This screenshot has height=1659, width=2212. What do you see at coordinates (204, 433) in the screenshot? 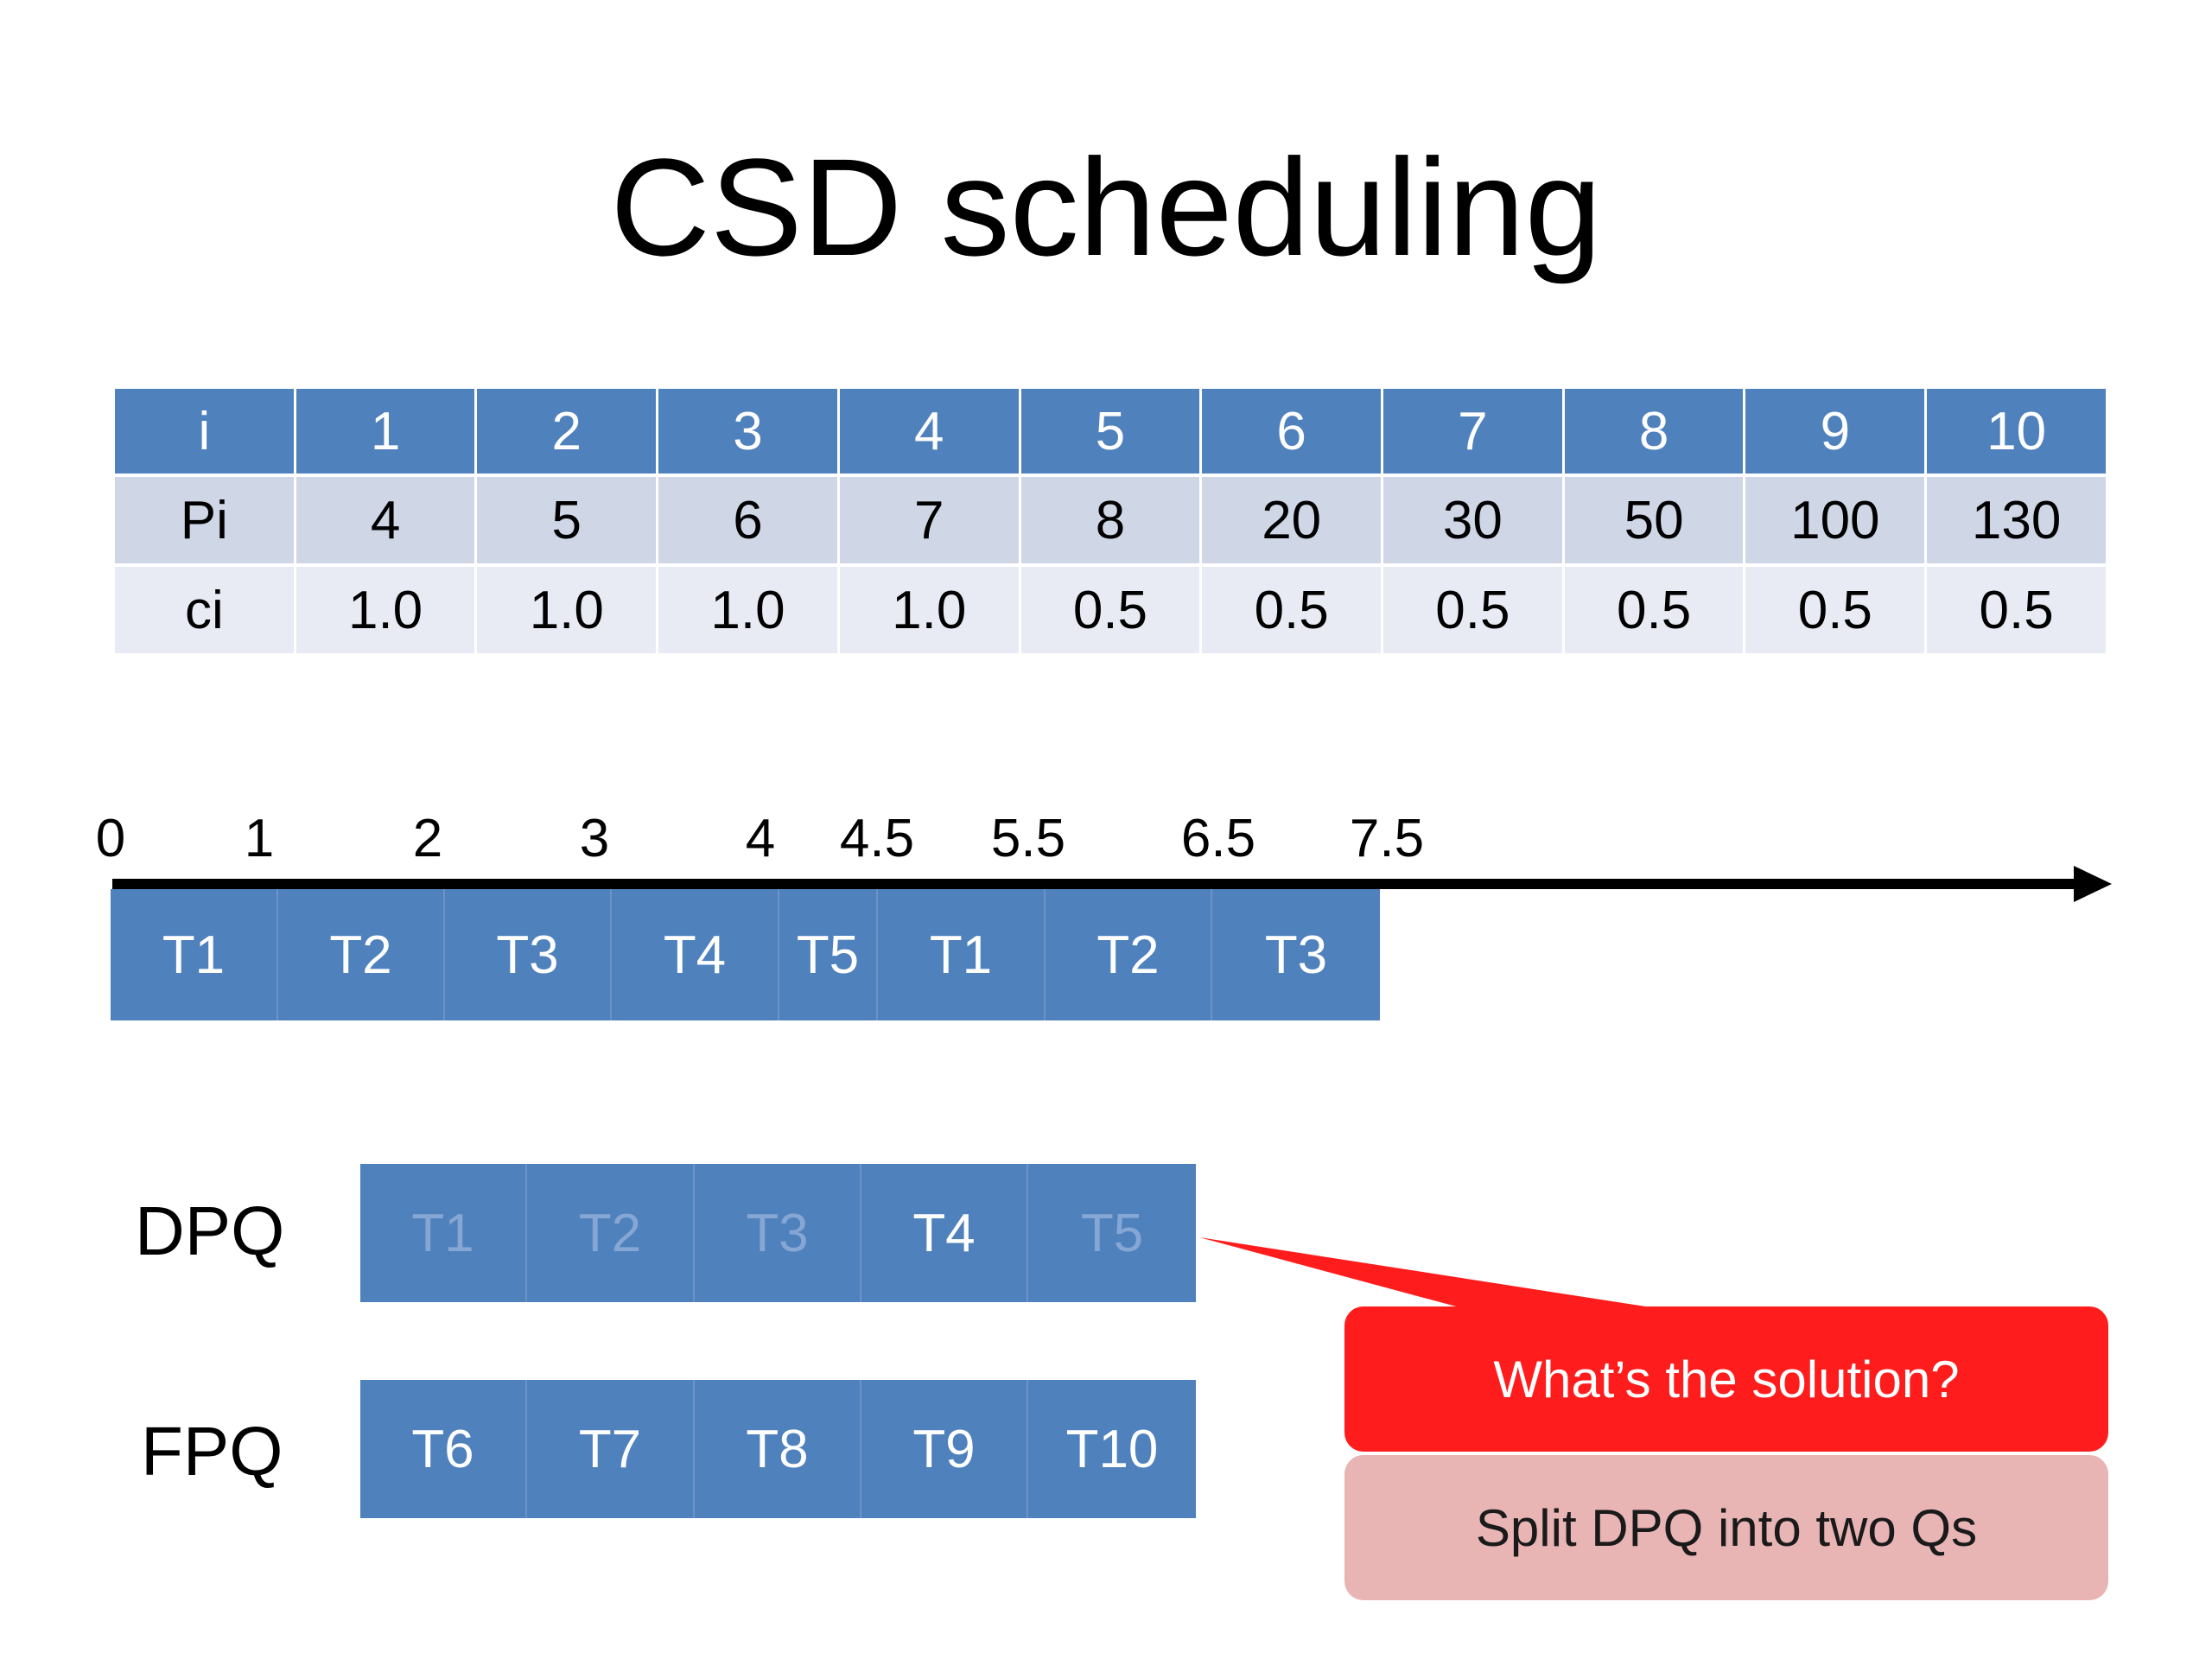
I see `table-cell: i` at bounding box center [204, 433].